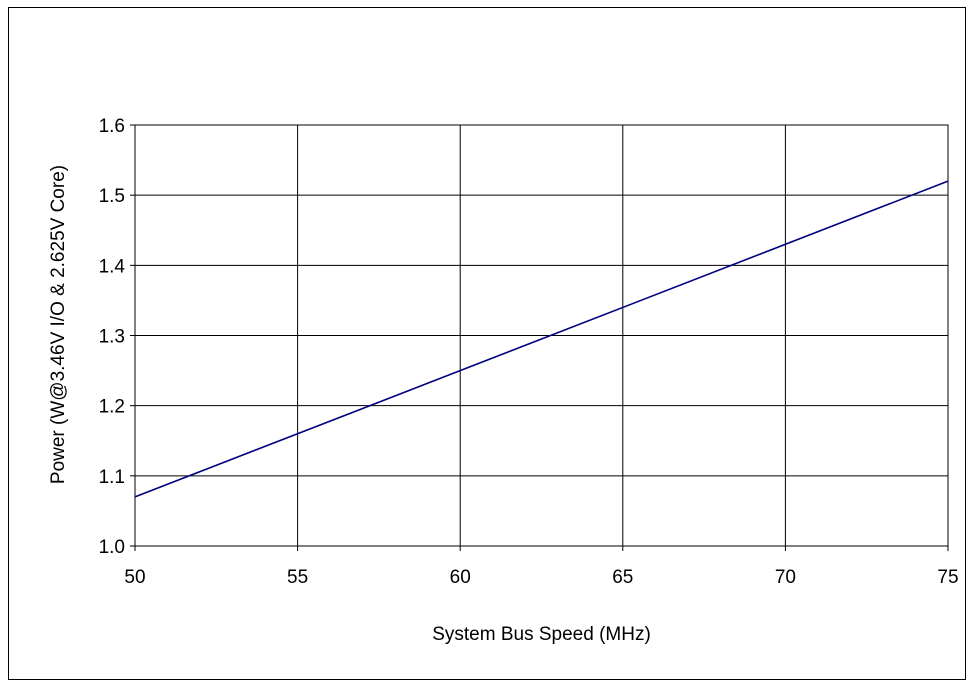 This screenshot has width=974, height=683. What do you see at coordinates (947, 577) in the screenshot?
I see `x-tick-label: 75` at bounding box center [947, 577].